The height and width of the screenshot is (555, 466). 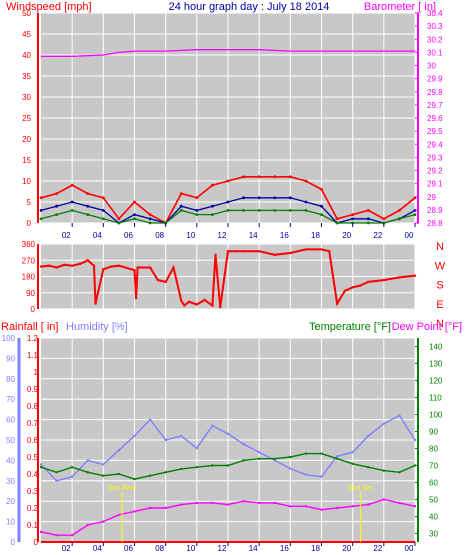 I want to click on compass-label: N, so click(x=440, y=247).